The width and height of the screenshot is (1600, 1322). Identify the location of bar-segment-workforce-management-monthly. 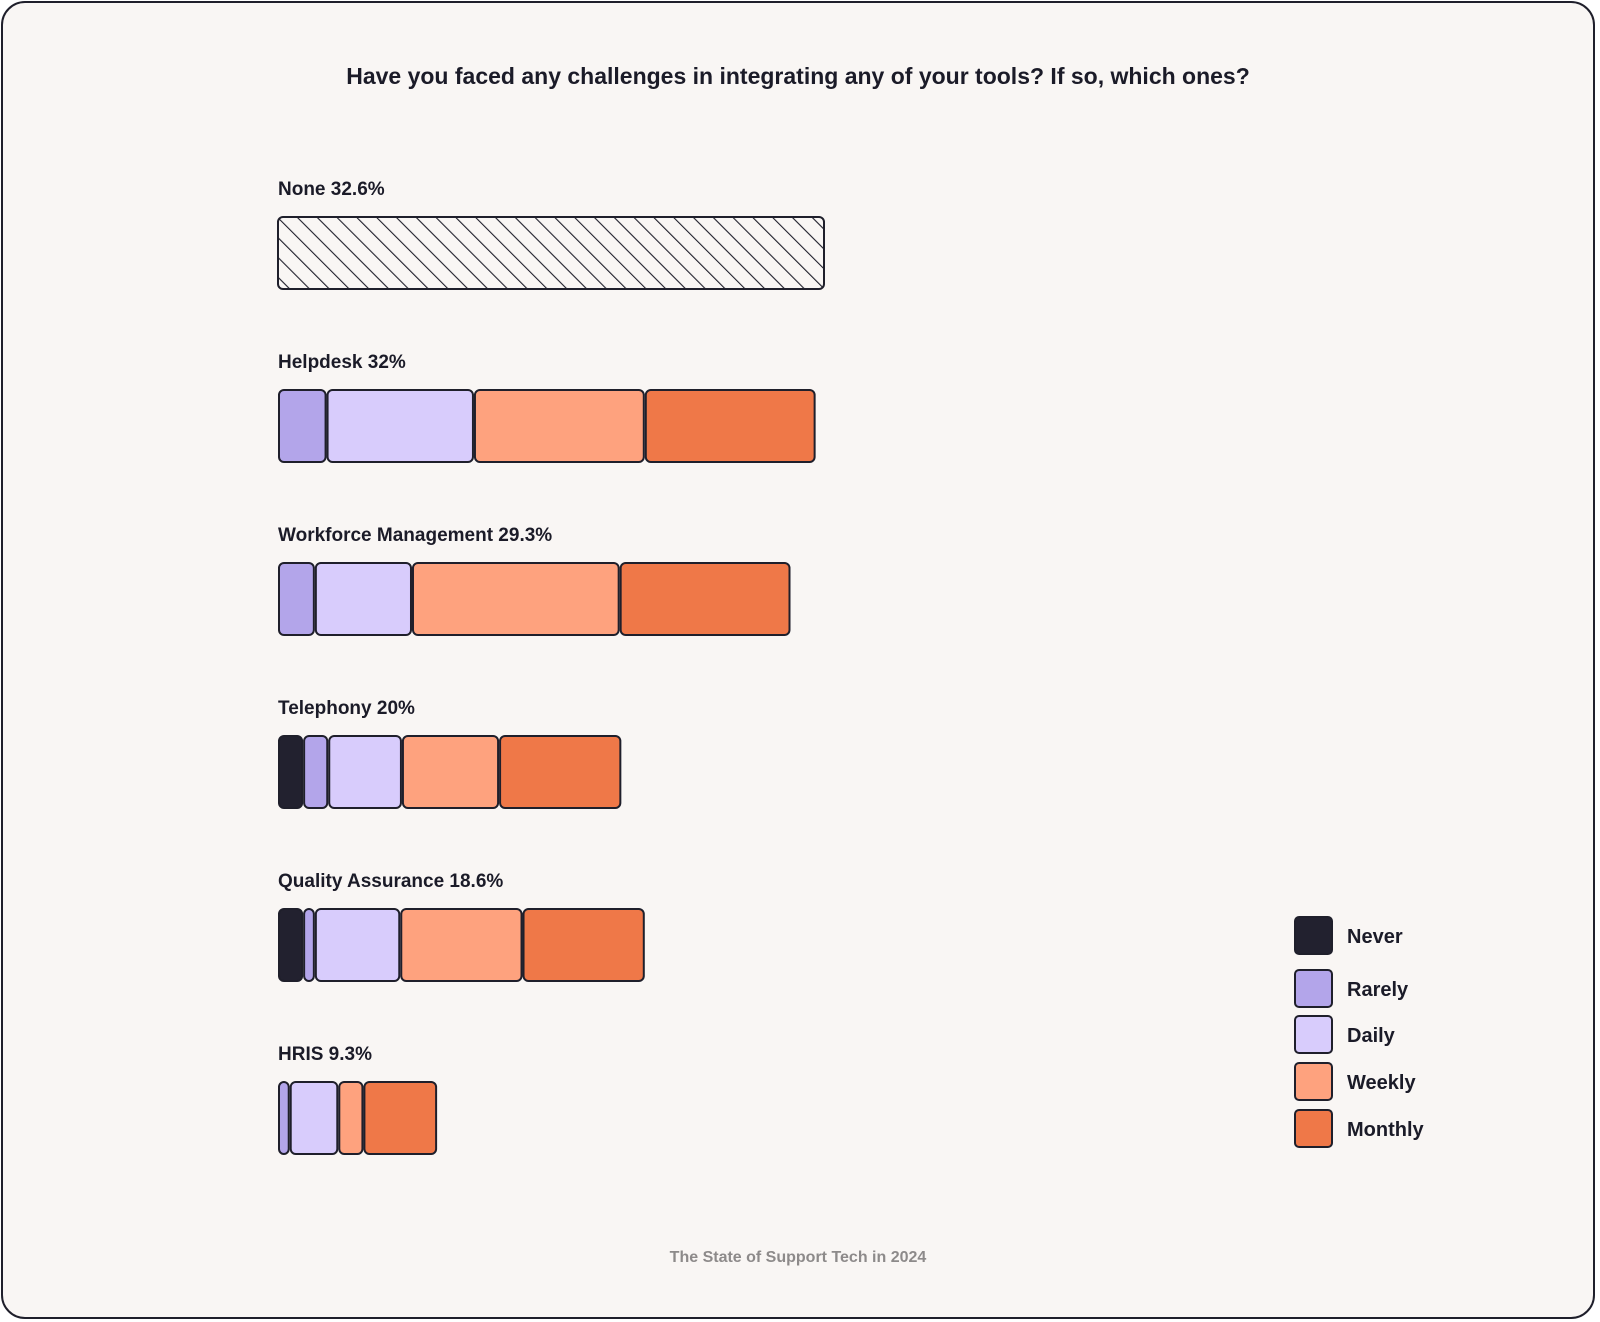
(705, 599).